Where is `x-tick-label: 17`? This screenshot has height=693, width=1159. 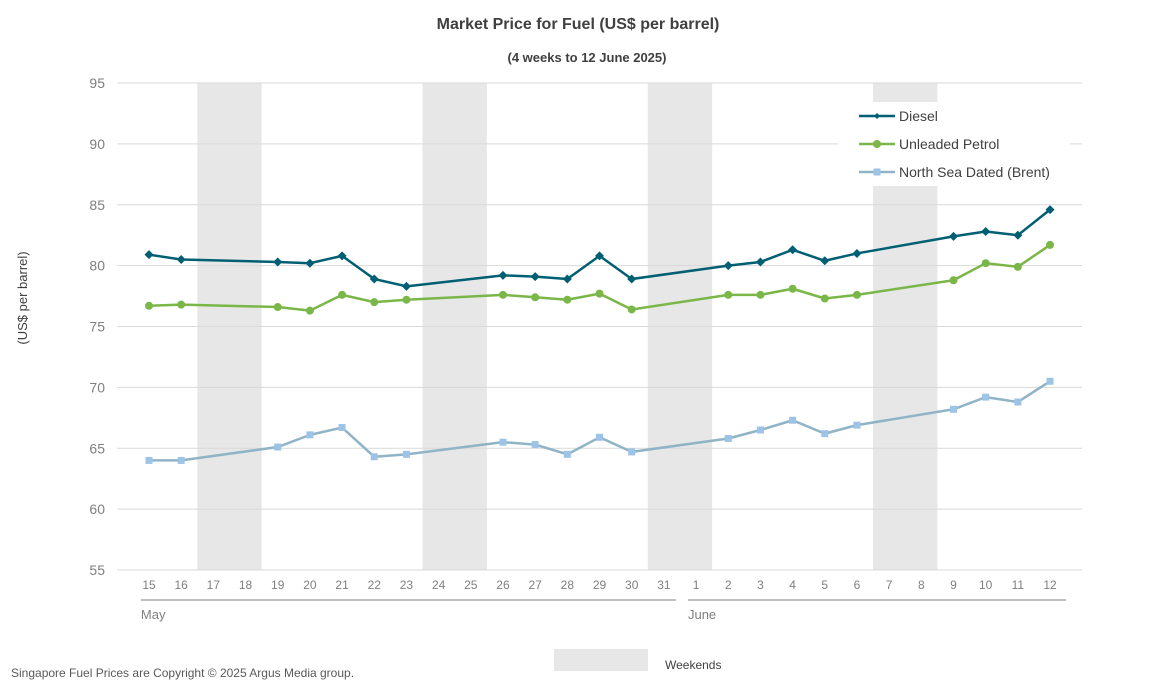
x-tick-label: 17 is located at coordinates (214, 585).